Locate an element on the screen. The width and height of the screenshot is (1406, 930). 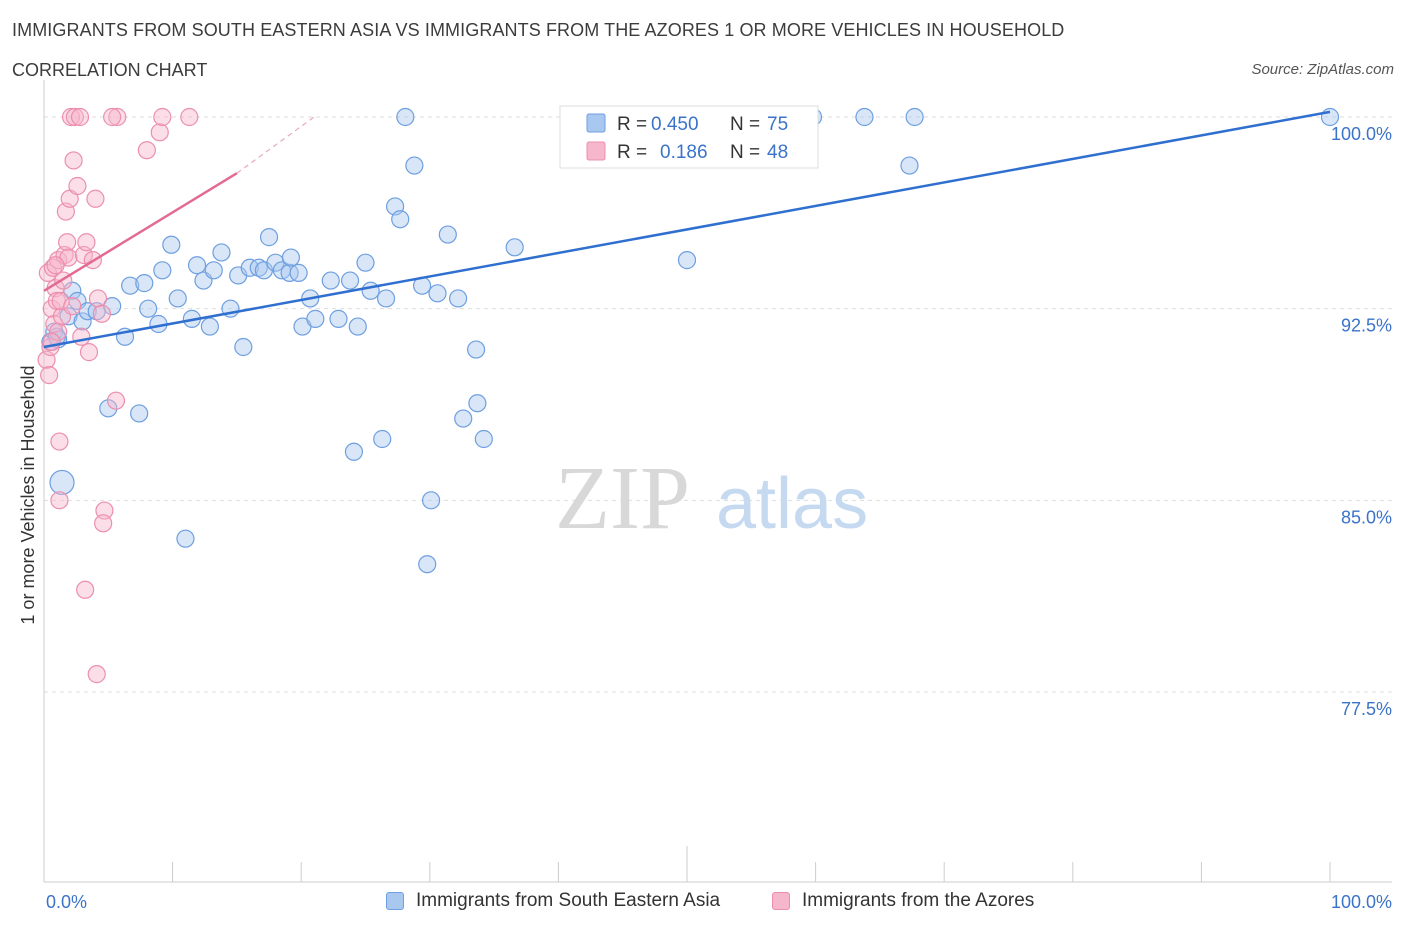
series-pink-points is located at coordinates (118, 395).